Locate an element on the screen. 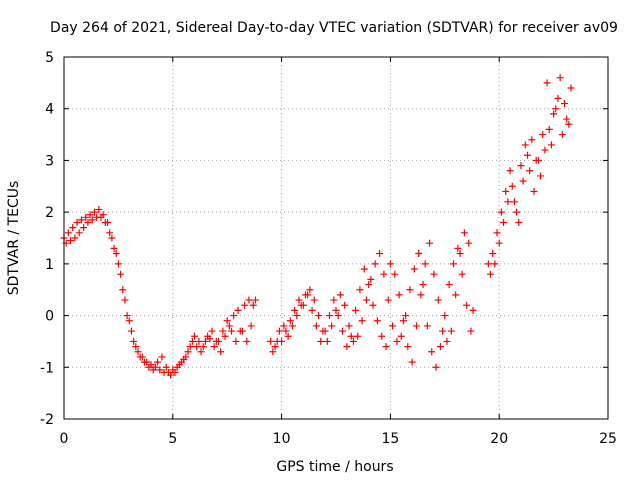 Image resolution: width=640 pixels, height=480 pixels. x-tick-label: 5 is located at coordinates (172, 439).